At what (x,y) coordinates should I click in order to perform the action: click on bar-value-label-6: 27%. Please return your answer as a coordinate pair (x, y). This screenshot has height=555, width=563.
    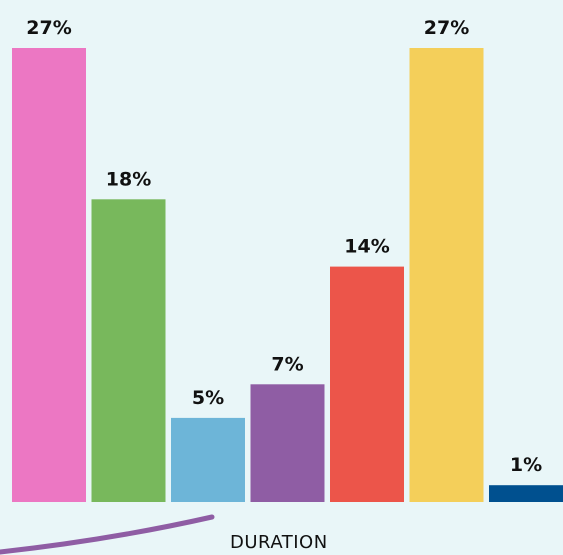
    Looking at the image, I should click on (446, 28).